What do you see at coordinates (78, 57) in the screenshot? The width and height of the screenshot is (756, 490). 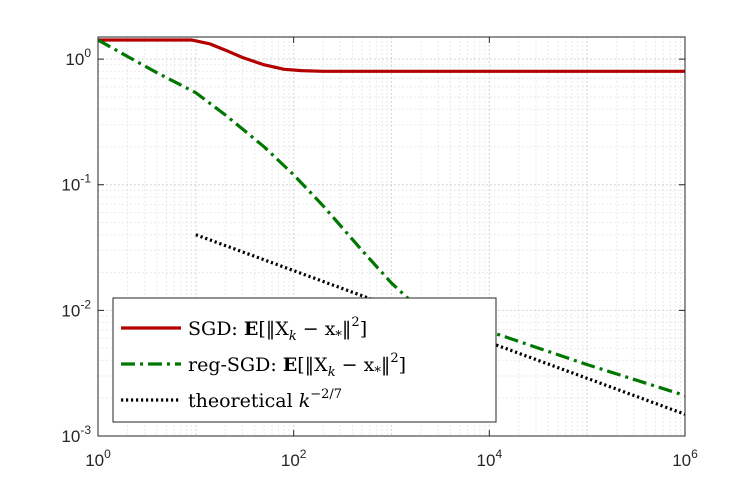 I see `y-tick-label: 10⁰` at bounding box center [78, 57].